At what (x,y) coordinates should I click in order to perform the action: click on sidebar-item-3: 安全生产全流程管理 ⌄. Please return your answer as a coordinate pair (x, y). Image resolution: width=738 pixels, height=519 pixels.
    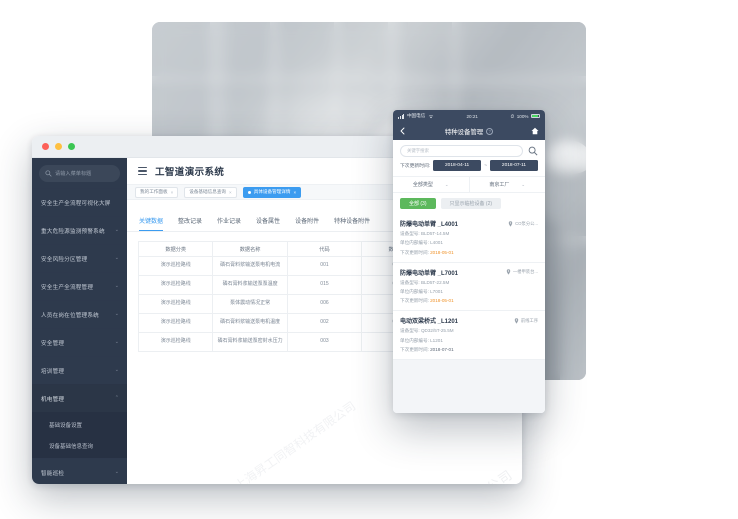
    Looking at the image, I should click on (79, 286).